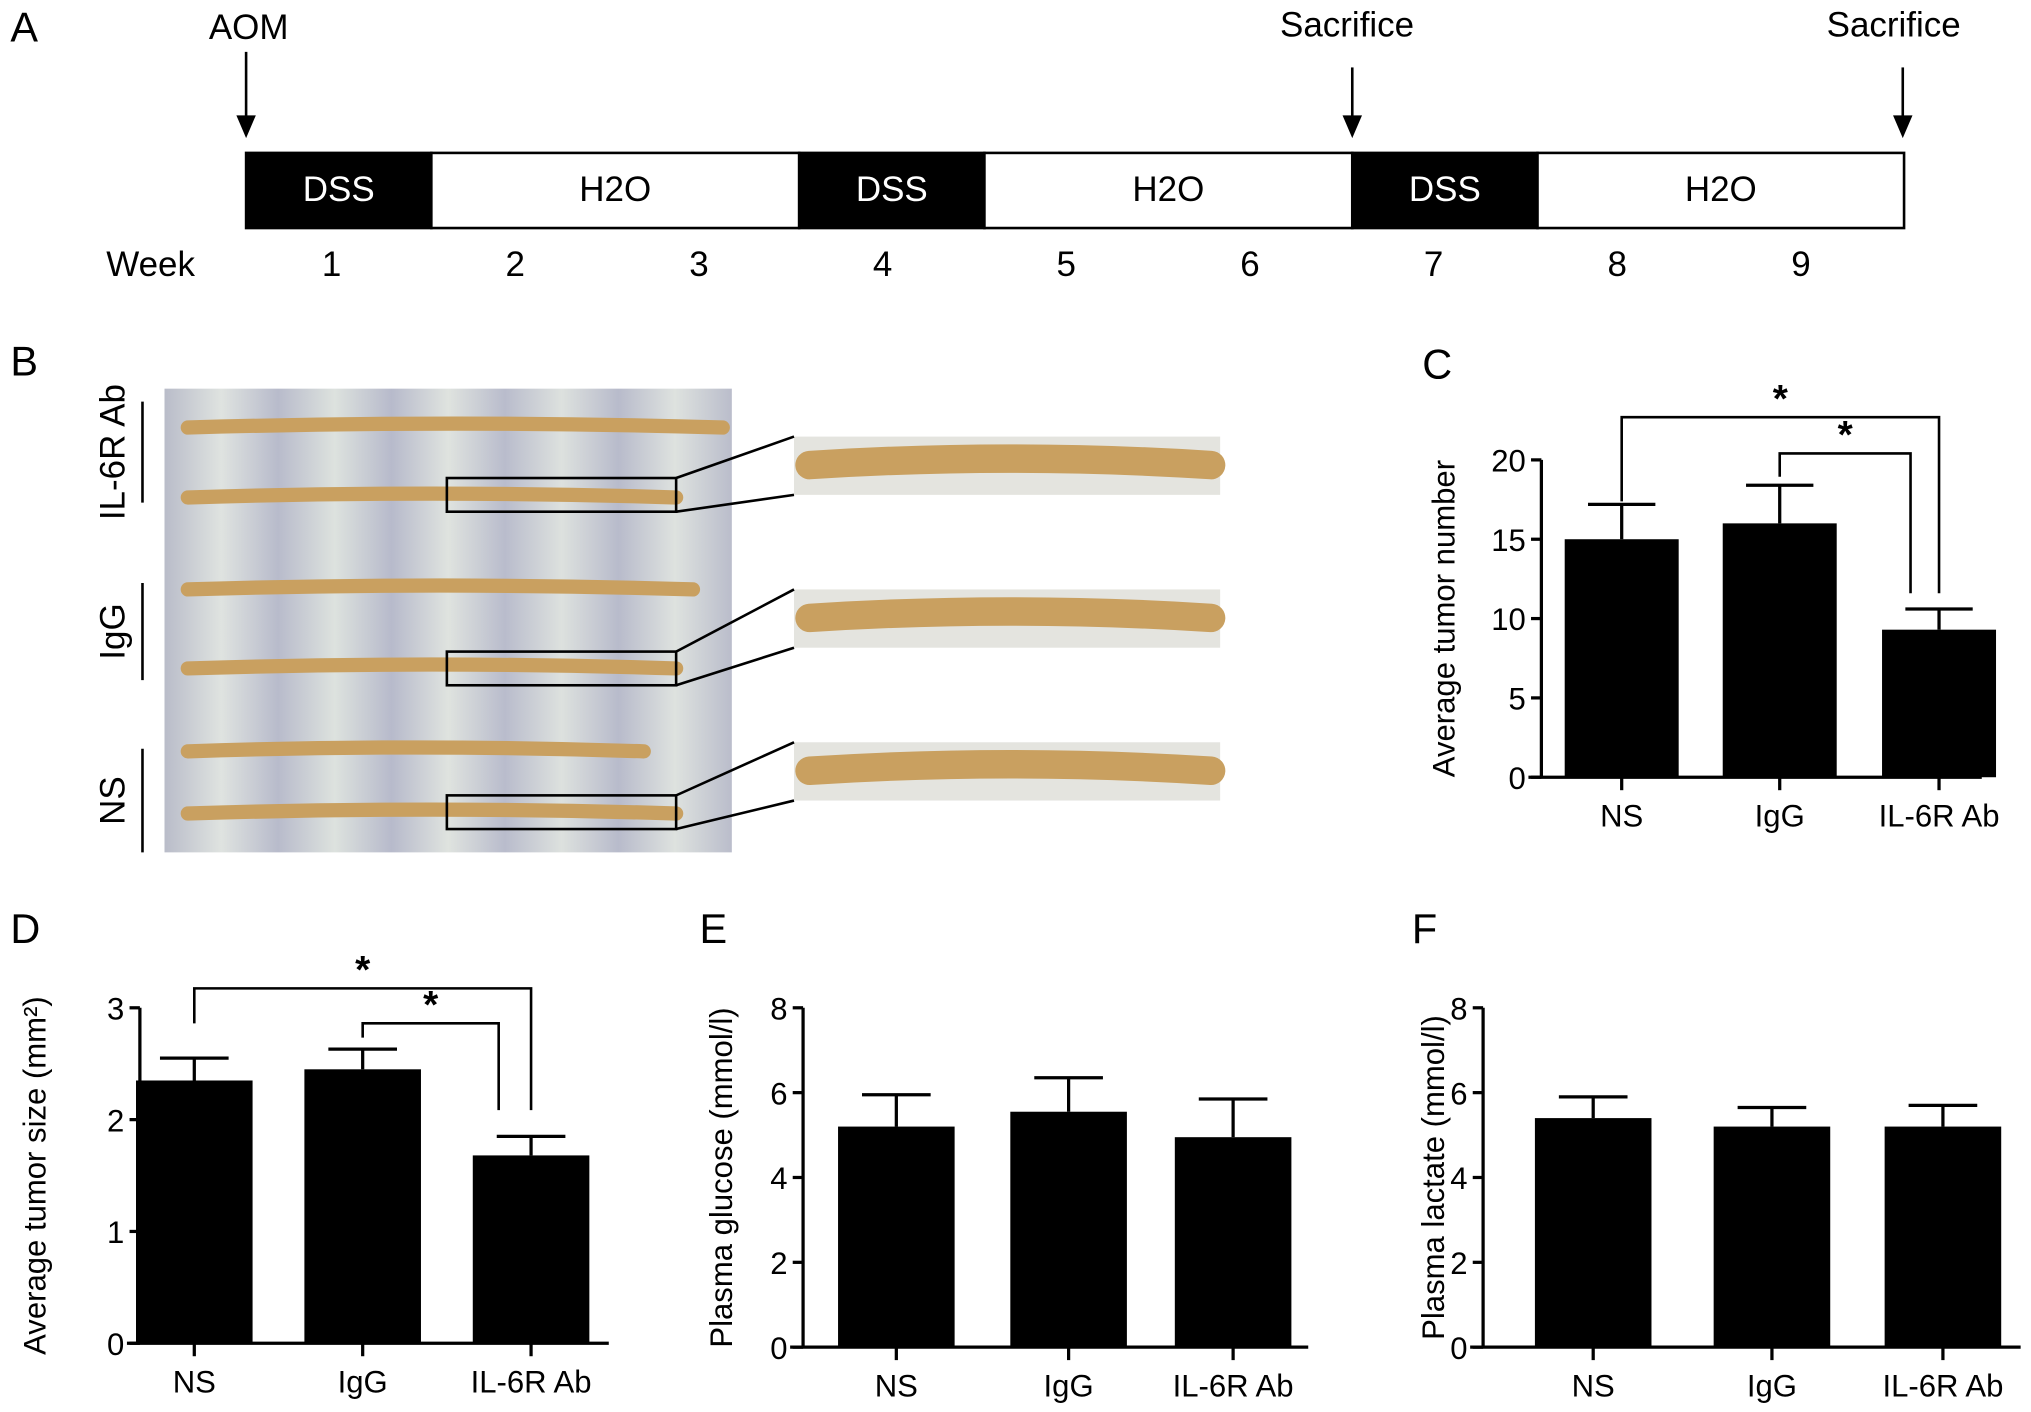  Describe the element at coordinates (515, 264) in the screenshot. I see `week-number: 2` at that location.